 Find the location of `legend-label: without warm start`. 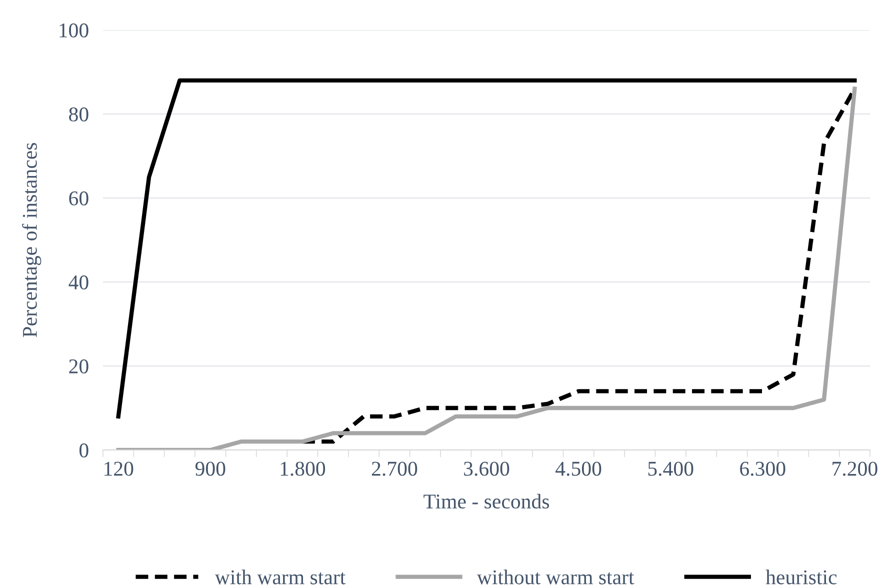

legend-label: without warm start is located at coordinates (555, 577).